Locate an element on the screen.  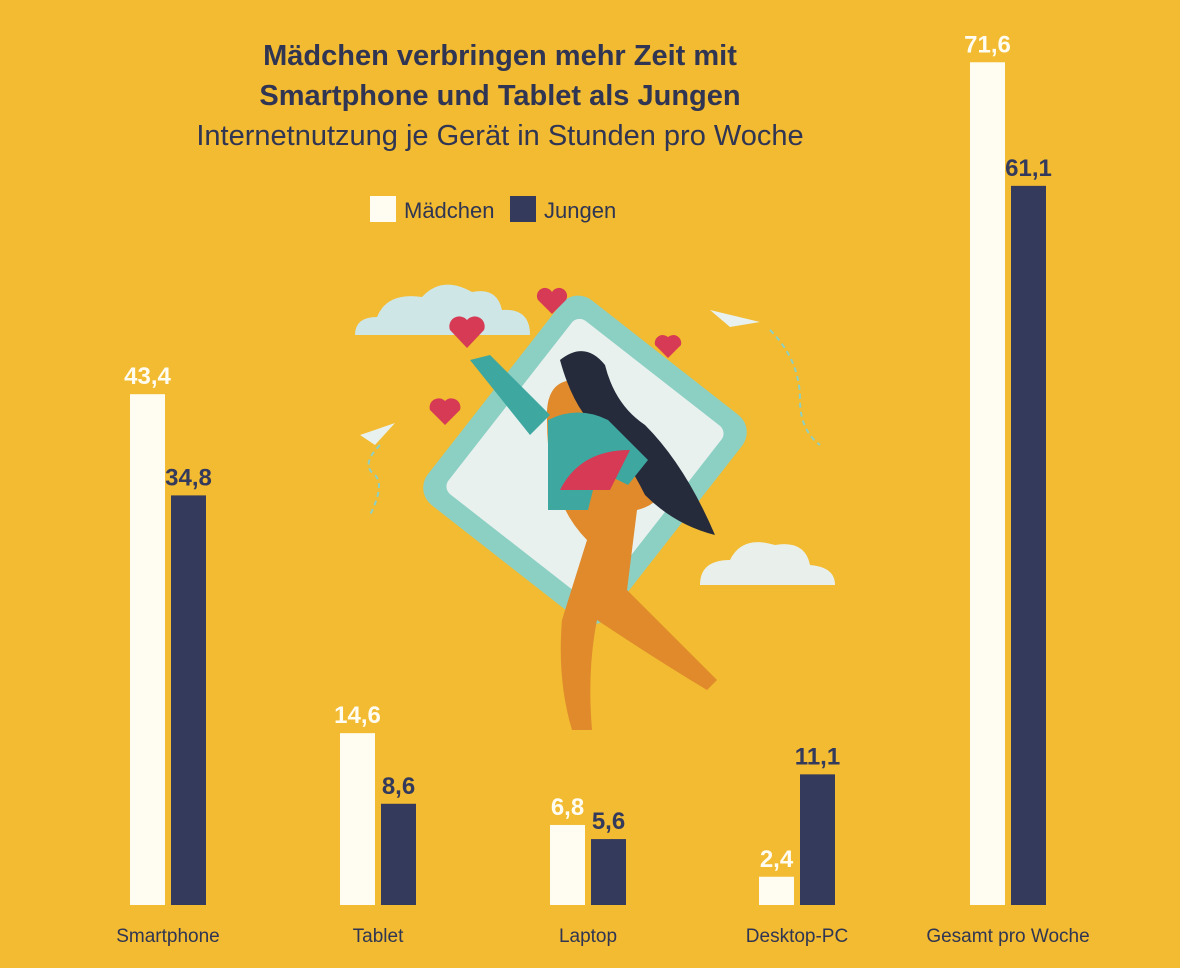
value-label: 11,1 is located at coordinates (817, 756).